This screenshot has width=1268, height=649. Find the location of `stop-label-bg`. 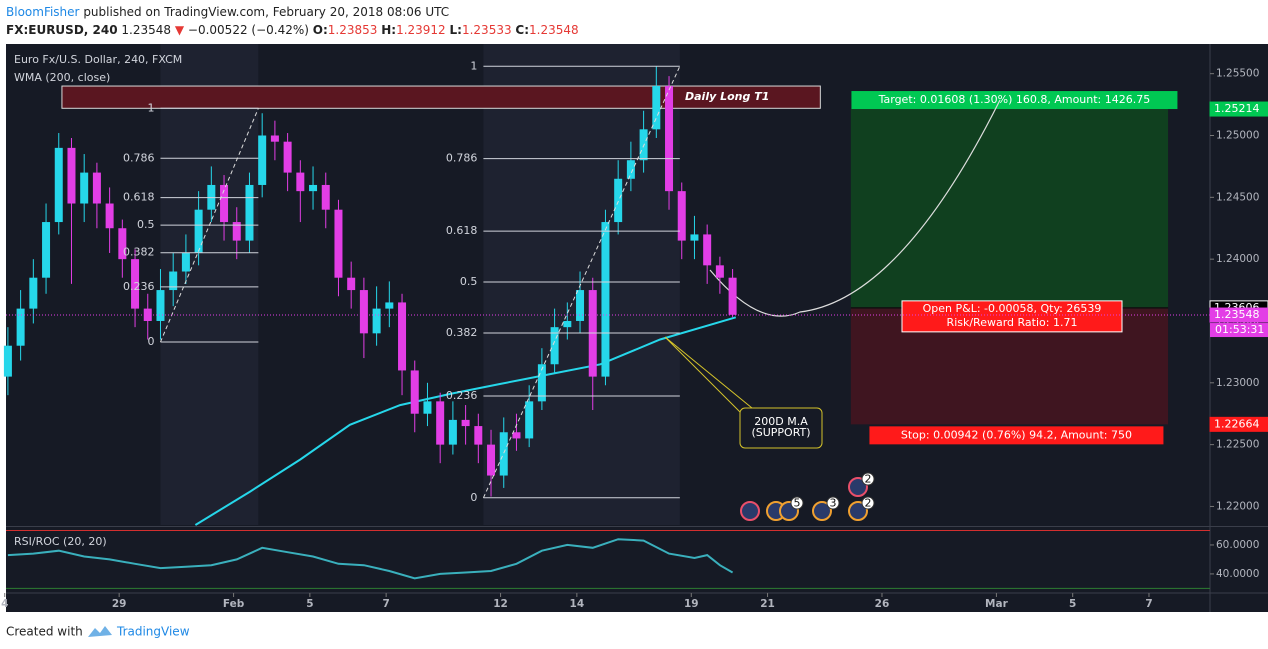

stop-label-bg is located at coordinates (1016, 435).